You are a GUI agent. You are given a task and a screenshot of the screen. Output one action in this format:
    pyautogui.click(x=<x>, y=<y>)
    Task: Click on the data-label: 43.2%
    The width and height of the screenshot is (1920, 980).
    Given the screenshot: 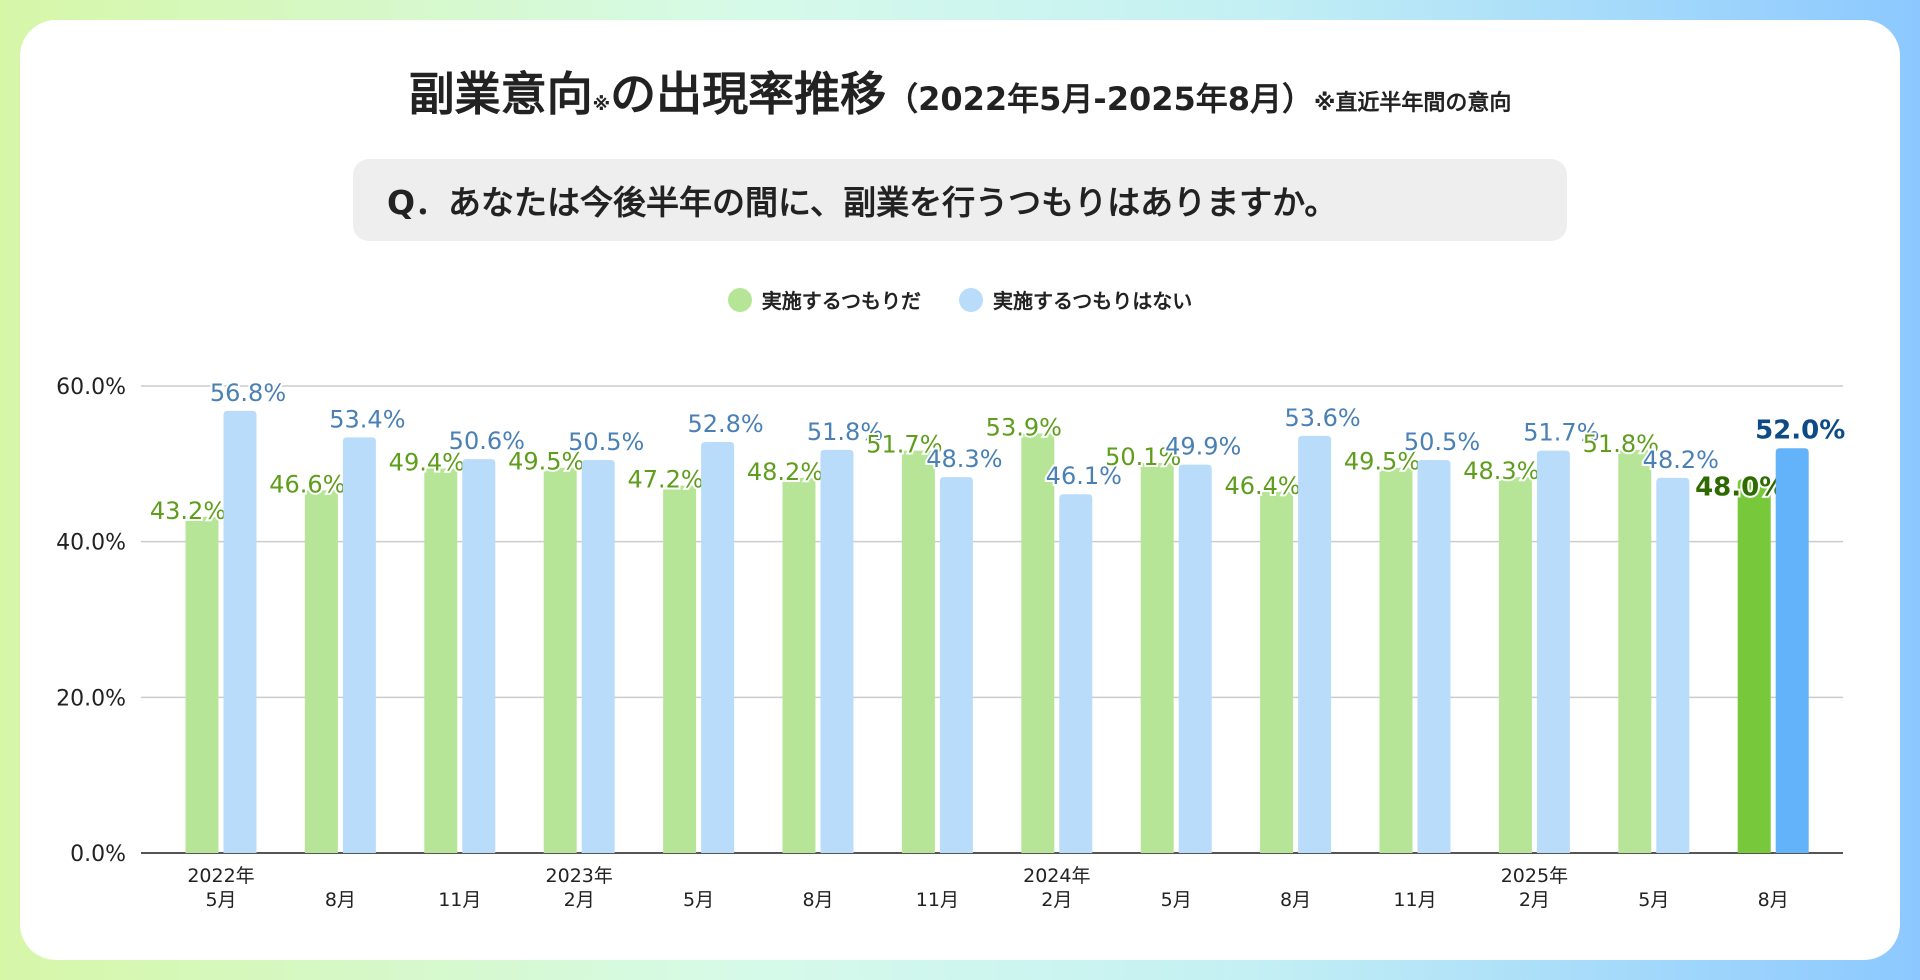 What is the action you would take?
    pyautogui.click(x=188, y=511)
    